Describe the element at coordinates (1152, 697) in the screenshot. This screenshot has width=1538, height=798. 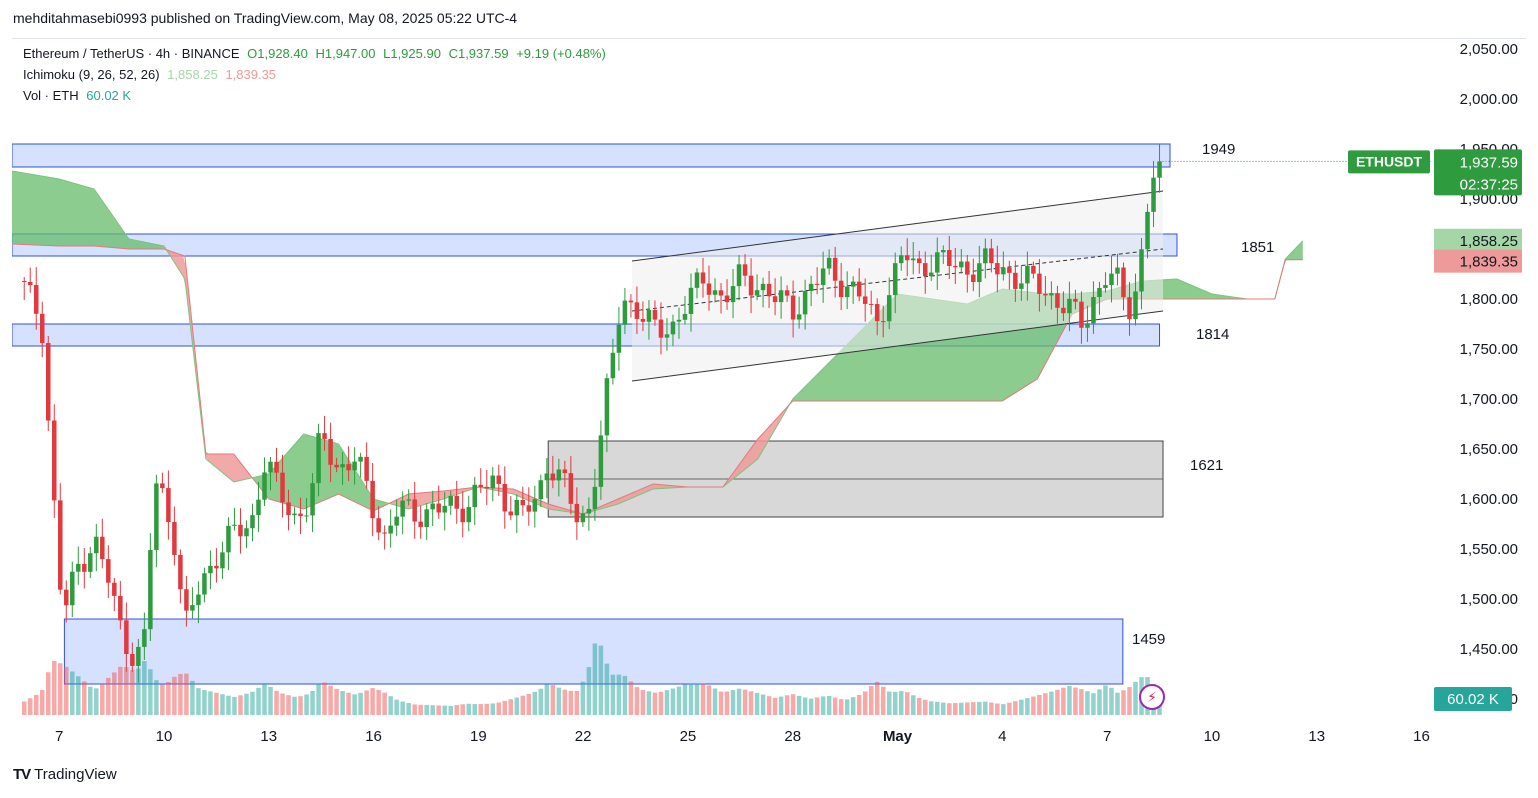
I see `lightning-icon: ⚡` at that location.